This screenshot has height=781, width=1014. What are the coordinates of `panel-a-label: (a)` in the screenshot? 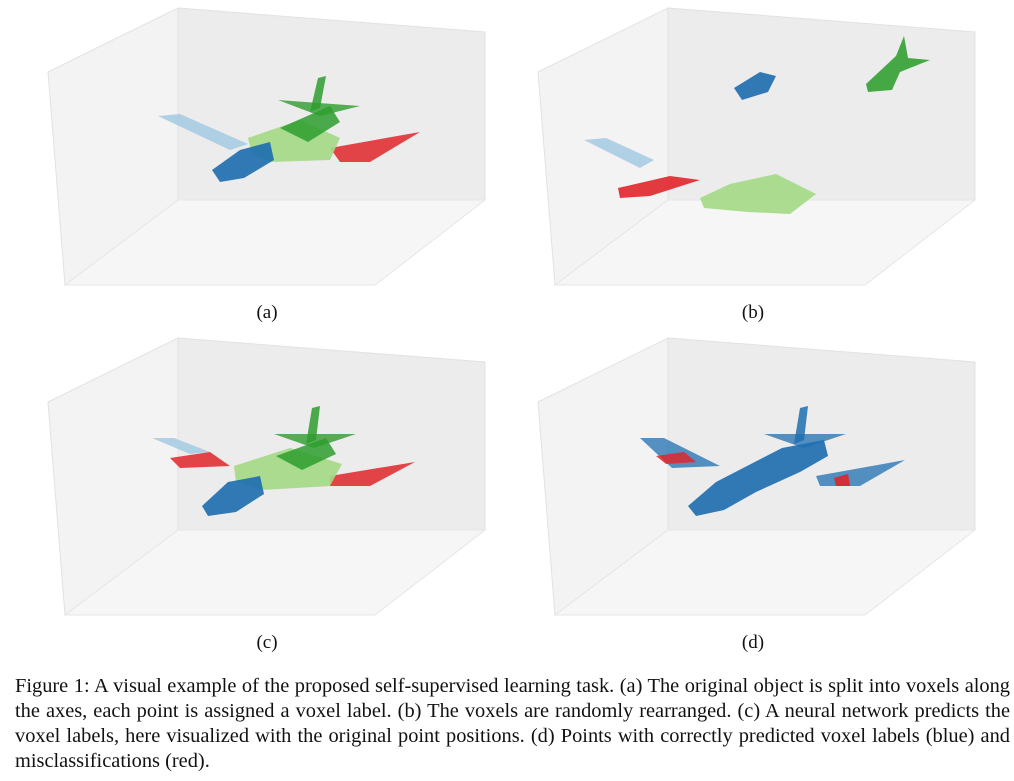 It's located at (267, 312).